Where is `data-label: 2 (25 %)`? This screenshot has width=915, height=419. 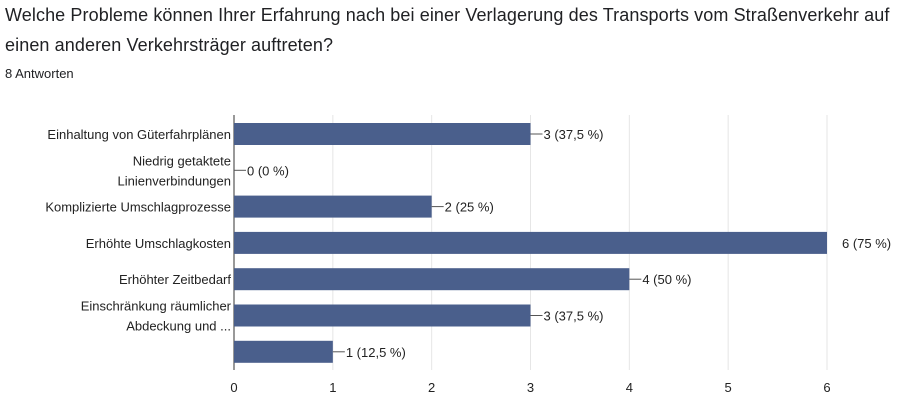 data-label: 2 (25 %) is located at coordinates (469, 207).